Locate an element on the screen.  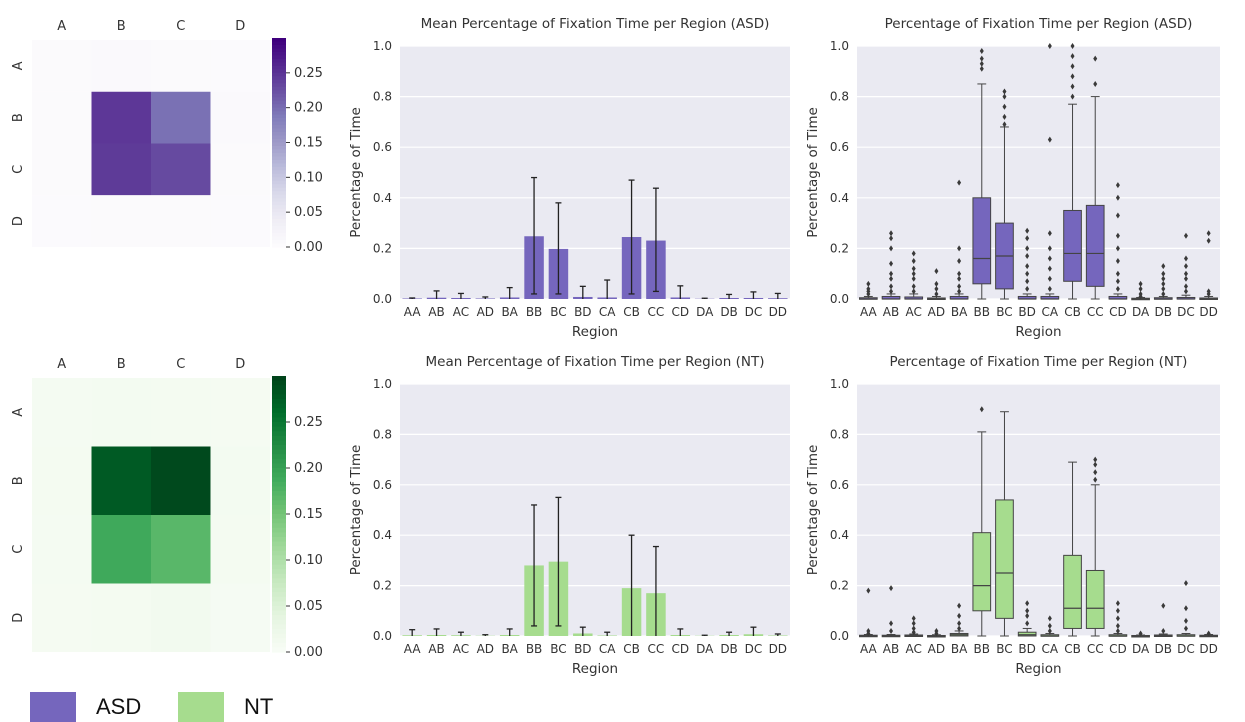
box-chart-2-y-tick-label: 0.8 is located at coordinates (839, 97).